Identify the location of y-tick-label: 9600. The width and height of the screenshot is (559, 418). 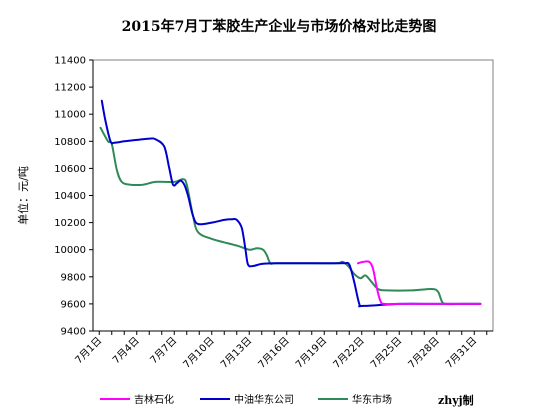
(73, 304).